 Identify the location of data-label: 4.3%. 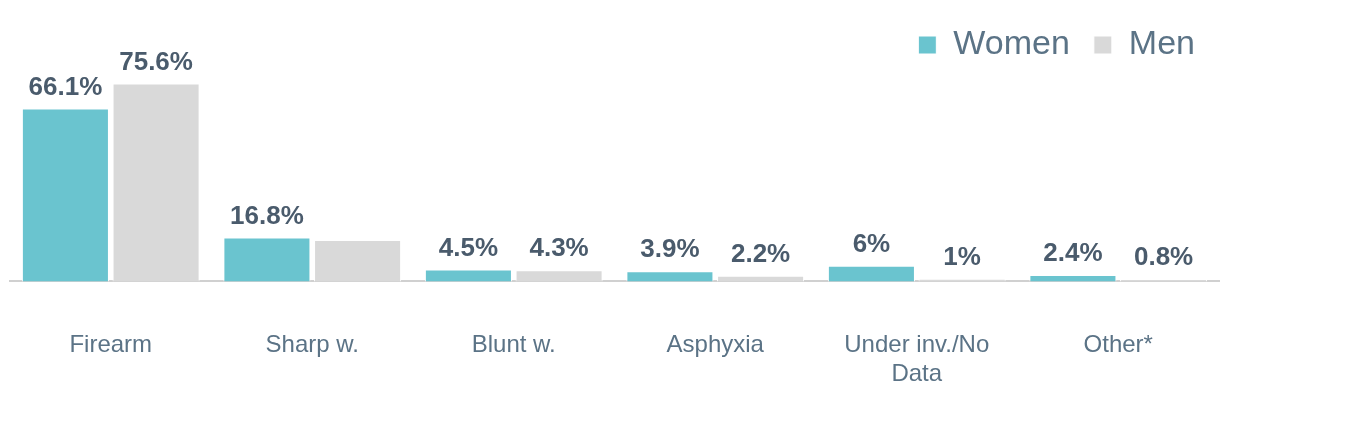
(559, 247).